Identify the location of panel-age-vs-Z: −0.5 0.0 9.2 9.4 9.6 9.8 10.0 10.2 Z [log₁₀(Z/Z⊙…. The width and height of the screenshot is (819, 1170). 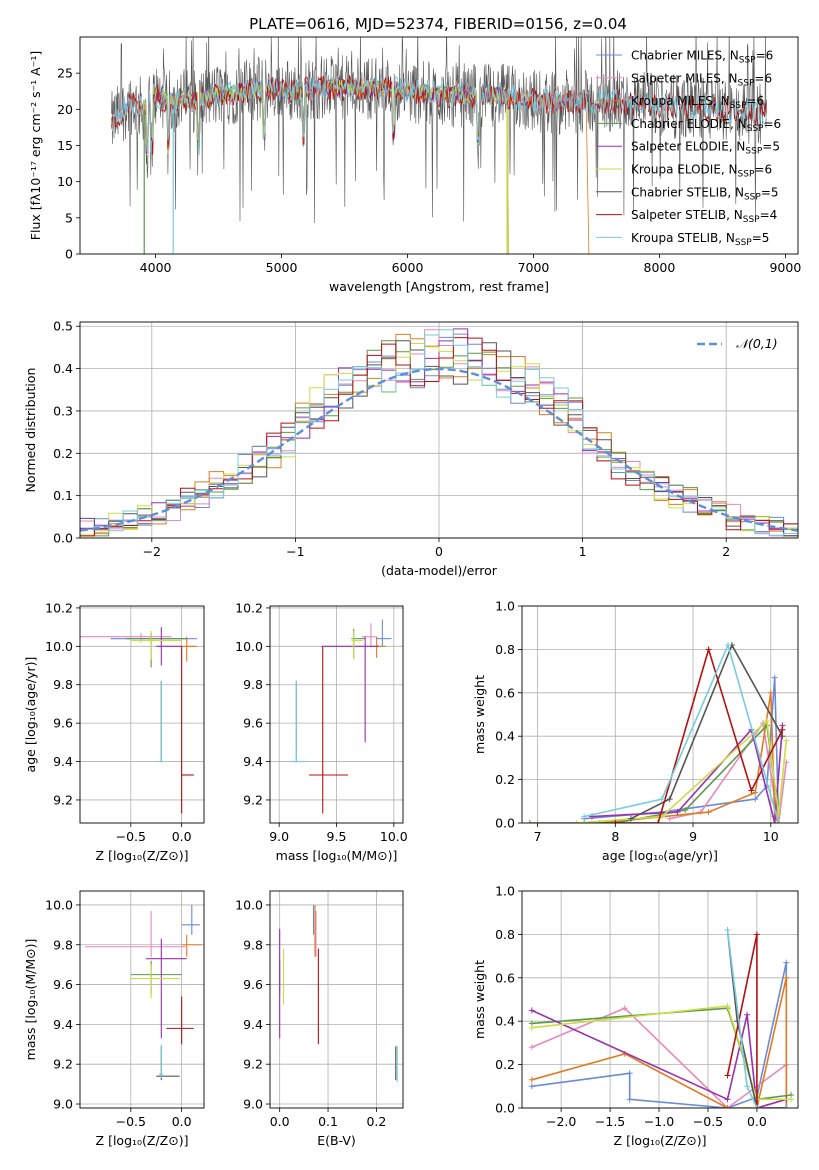
(114, 731).